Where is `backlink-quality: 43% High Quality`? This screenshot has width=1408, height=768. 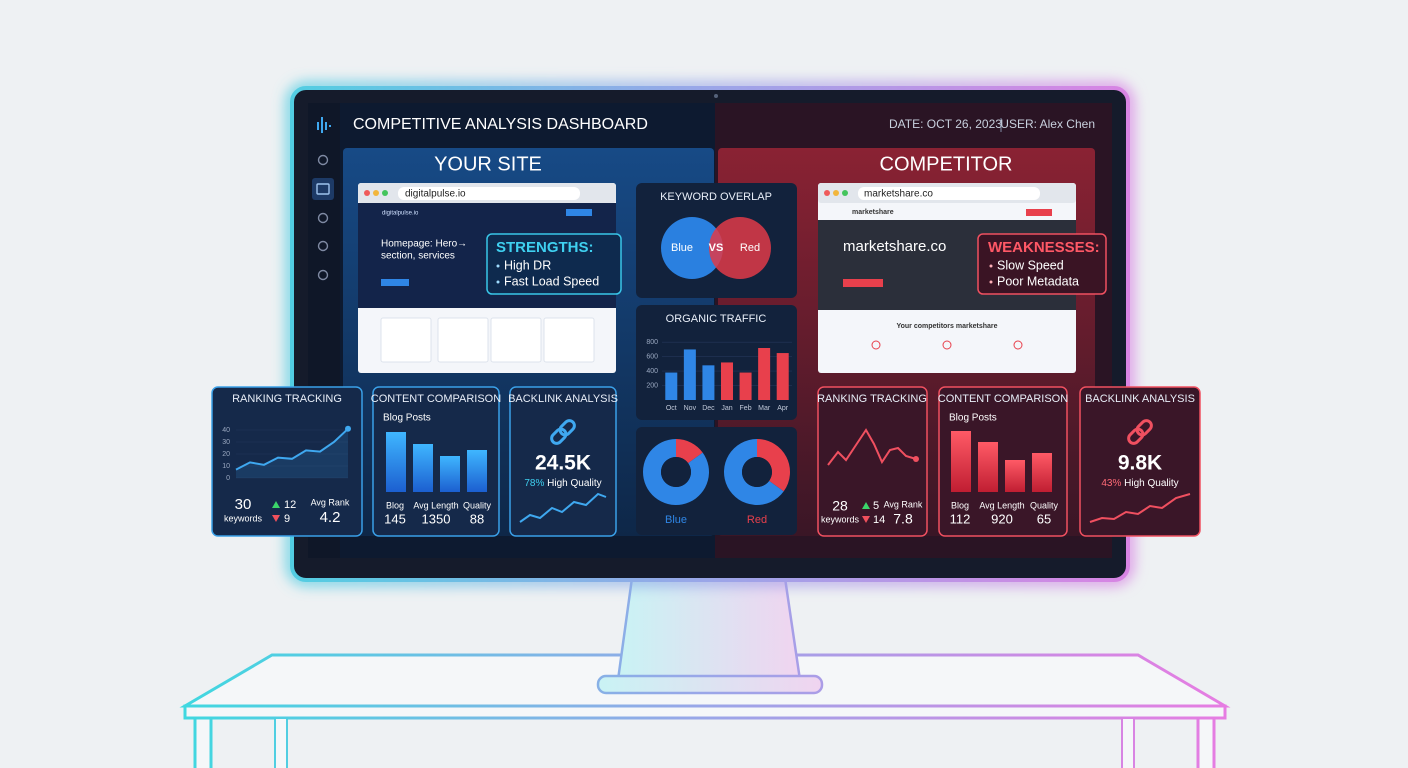 backlink-quality: 43% High Quality is located at coordinates (1139, 483).